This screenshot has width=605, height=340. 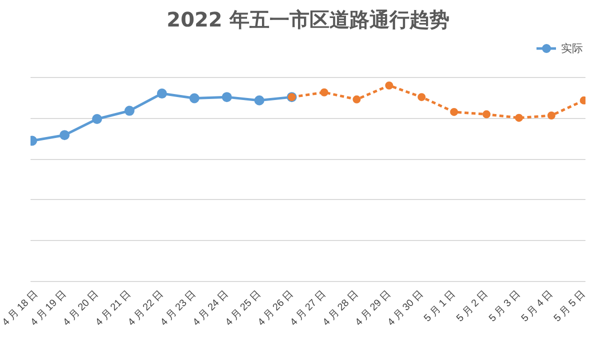 What do you see at coordinates (308, 20) in the screenshot?
I see `chart-title: 2022 年五一市区道路通行趋势` at bounding box center [308, 20].